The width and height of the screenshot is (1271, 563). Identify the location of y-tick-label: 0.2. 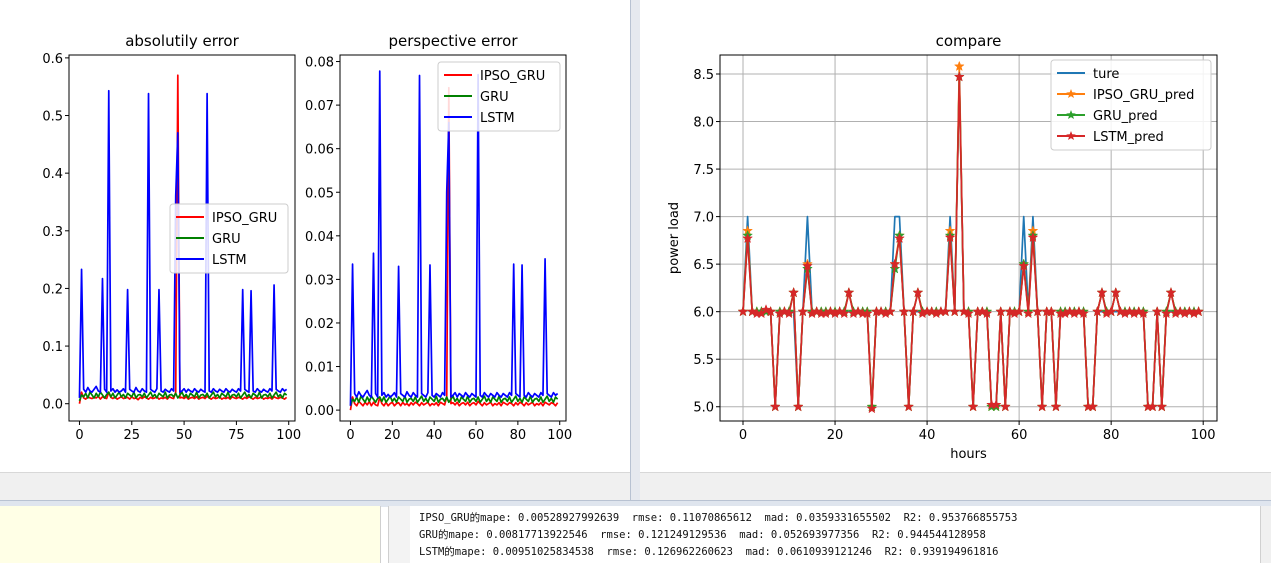
(52, 289).